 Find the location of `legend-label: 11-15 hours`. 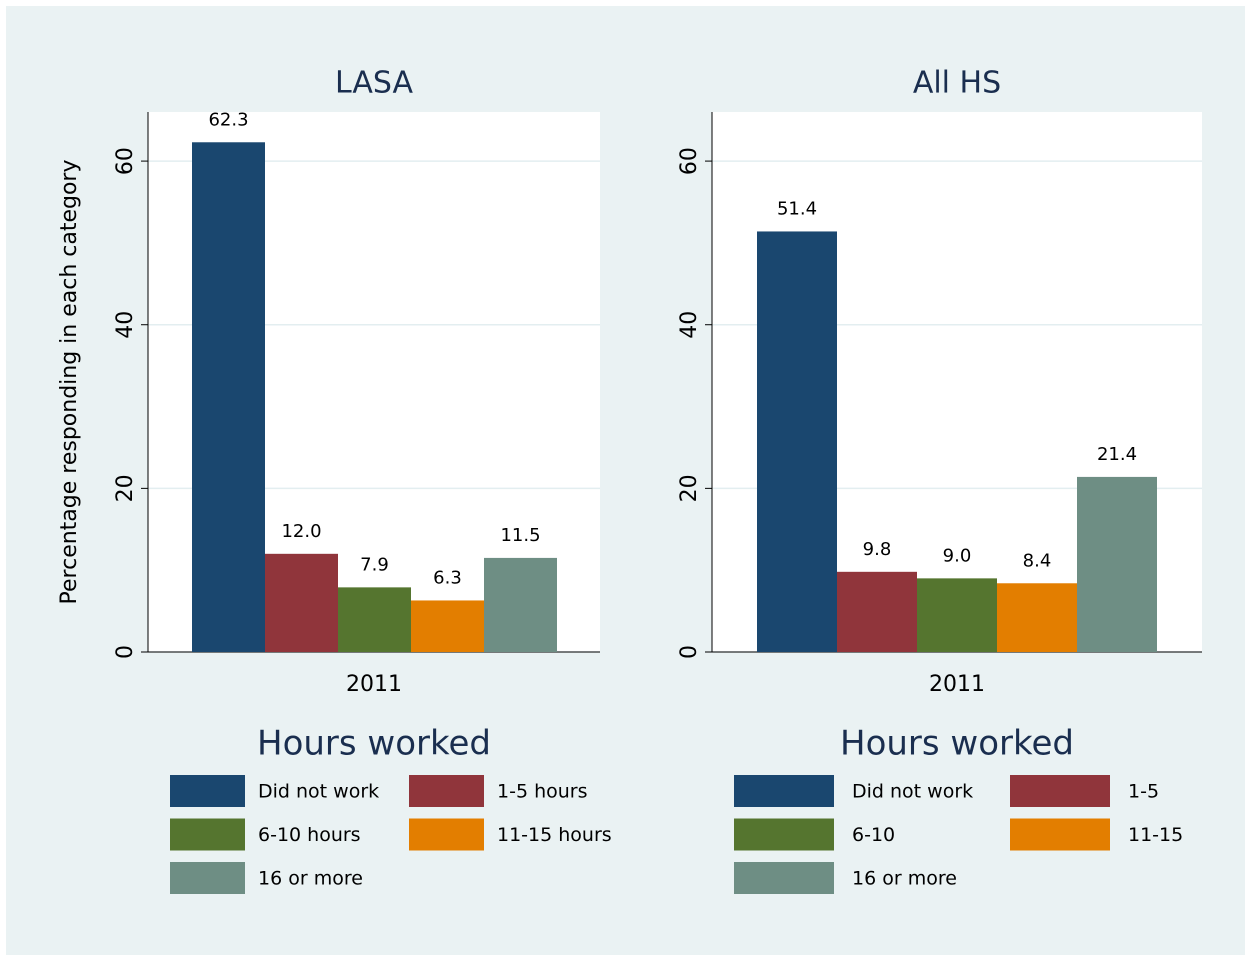

legend-label: 11-15 hours is located at coordinates (554, 835).